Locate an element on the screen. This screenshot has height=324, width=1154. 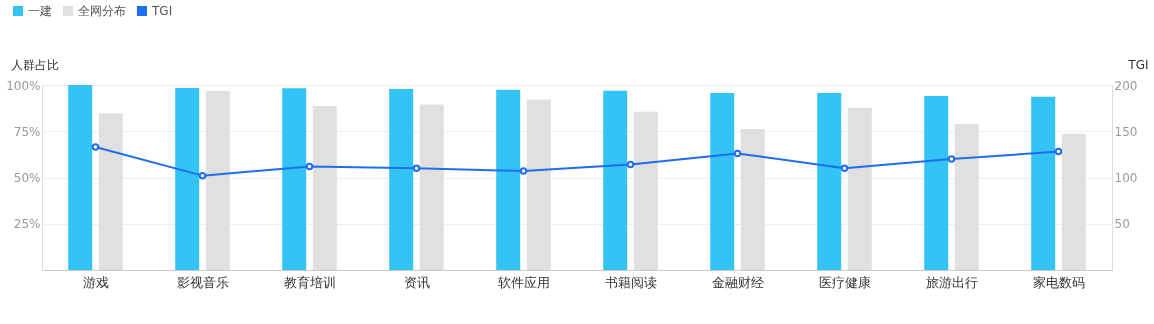
y-axis-title: 人群占比 is located at coordinates (34, 64).